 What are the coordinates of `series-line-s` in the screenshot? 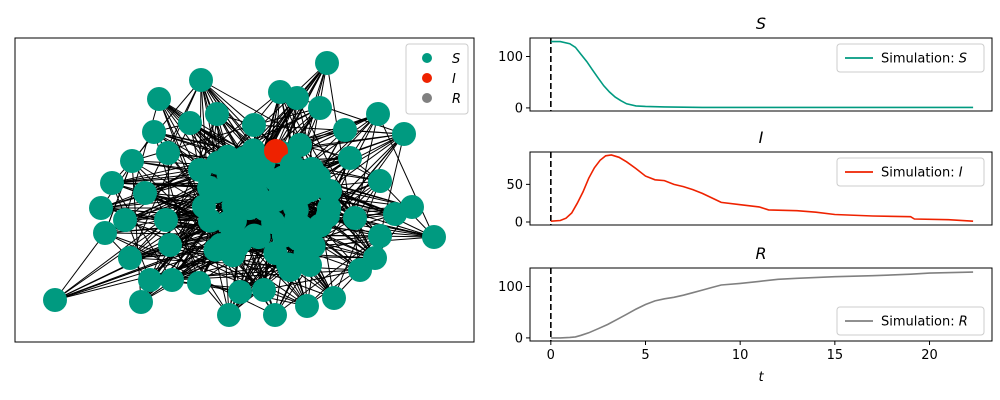 It's located at (762, 74).